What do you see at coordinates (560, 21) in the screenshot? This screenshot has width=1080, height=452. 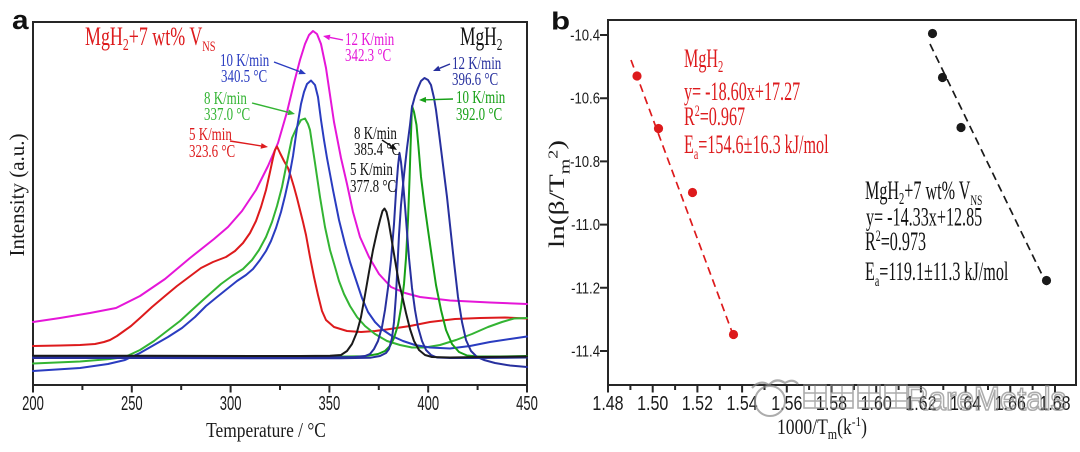 I see `svg-text: b` at bounding box center [560, 21].